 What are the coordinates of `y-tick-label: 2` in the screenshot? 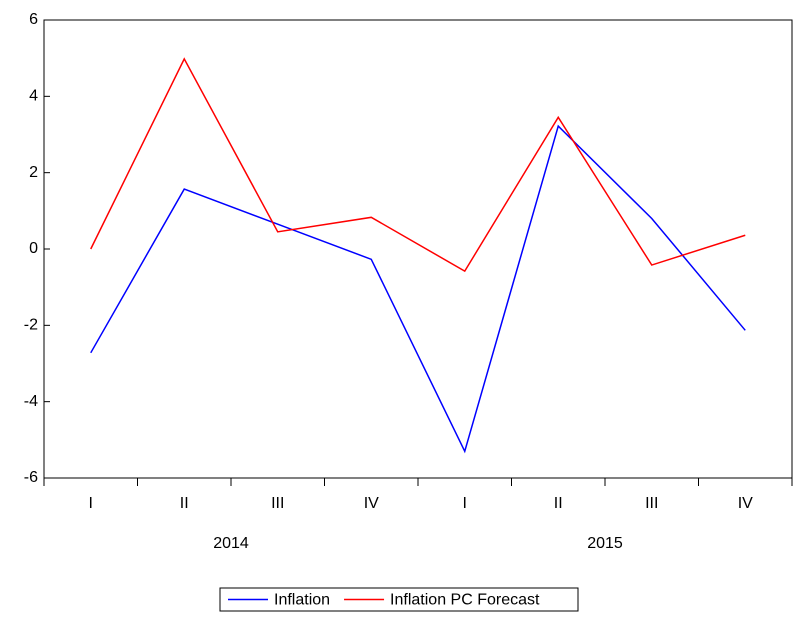 It's located at (33, 172).